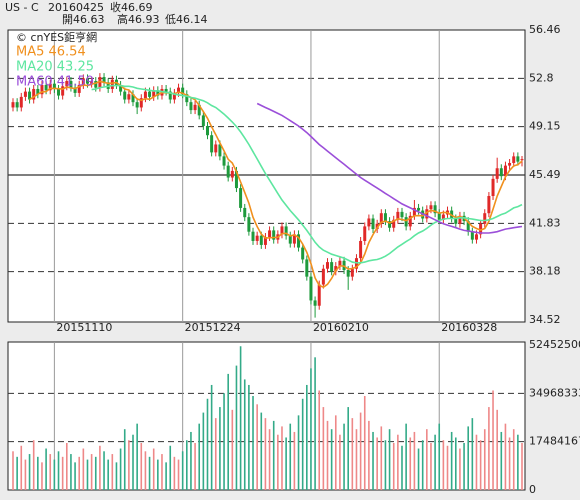 The image size is (580, 500). Describe the element at coordinates (84, 327) in the screenshot. I see `x-tick-label: 20151110` at that location.